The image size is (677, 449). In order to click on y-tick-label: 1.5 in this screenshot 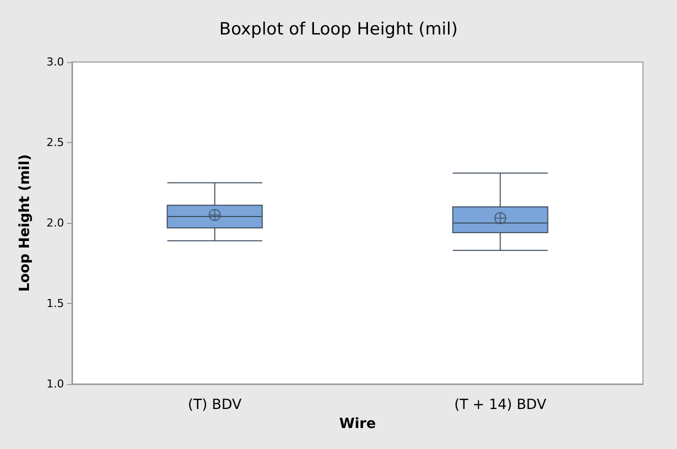, I will do `click(55, 303)`.